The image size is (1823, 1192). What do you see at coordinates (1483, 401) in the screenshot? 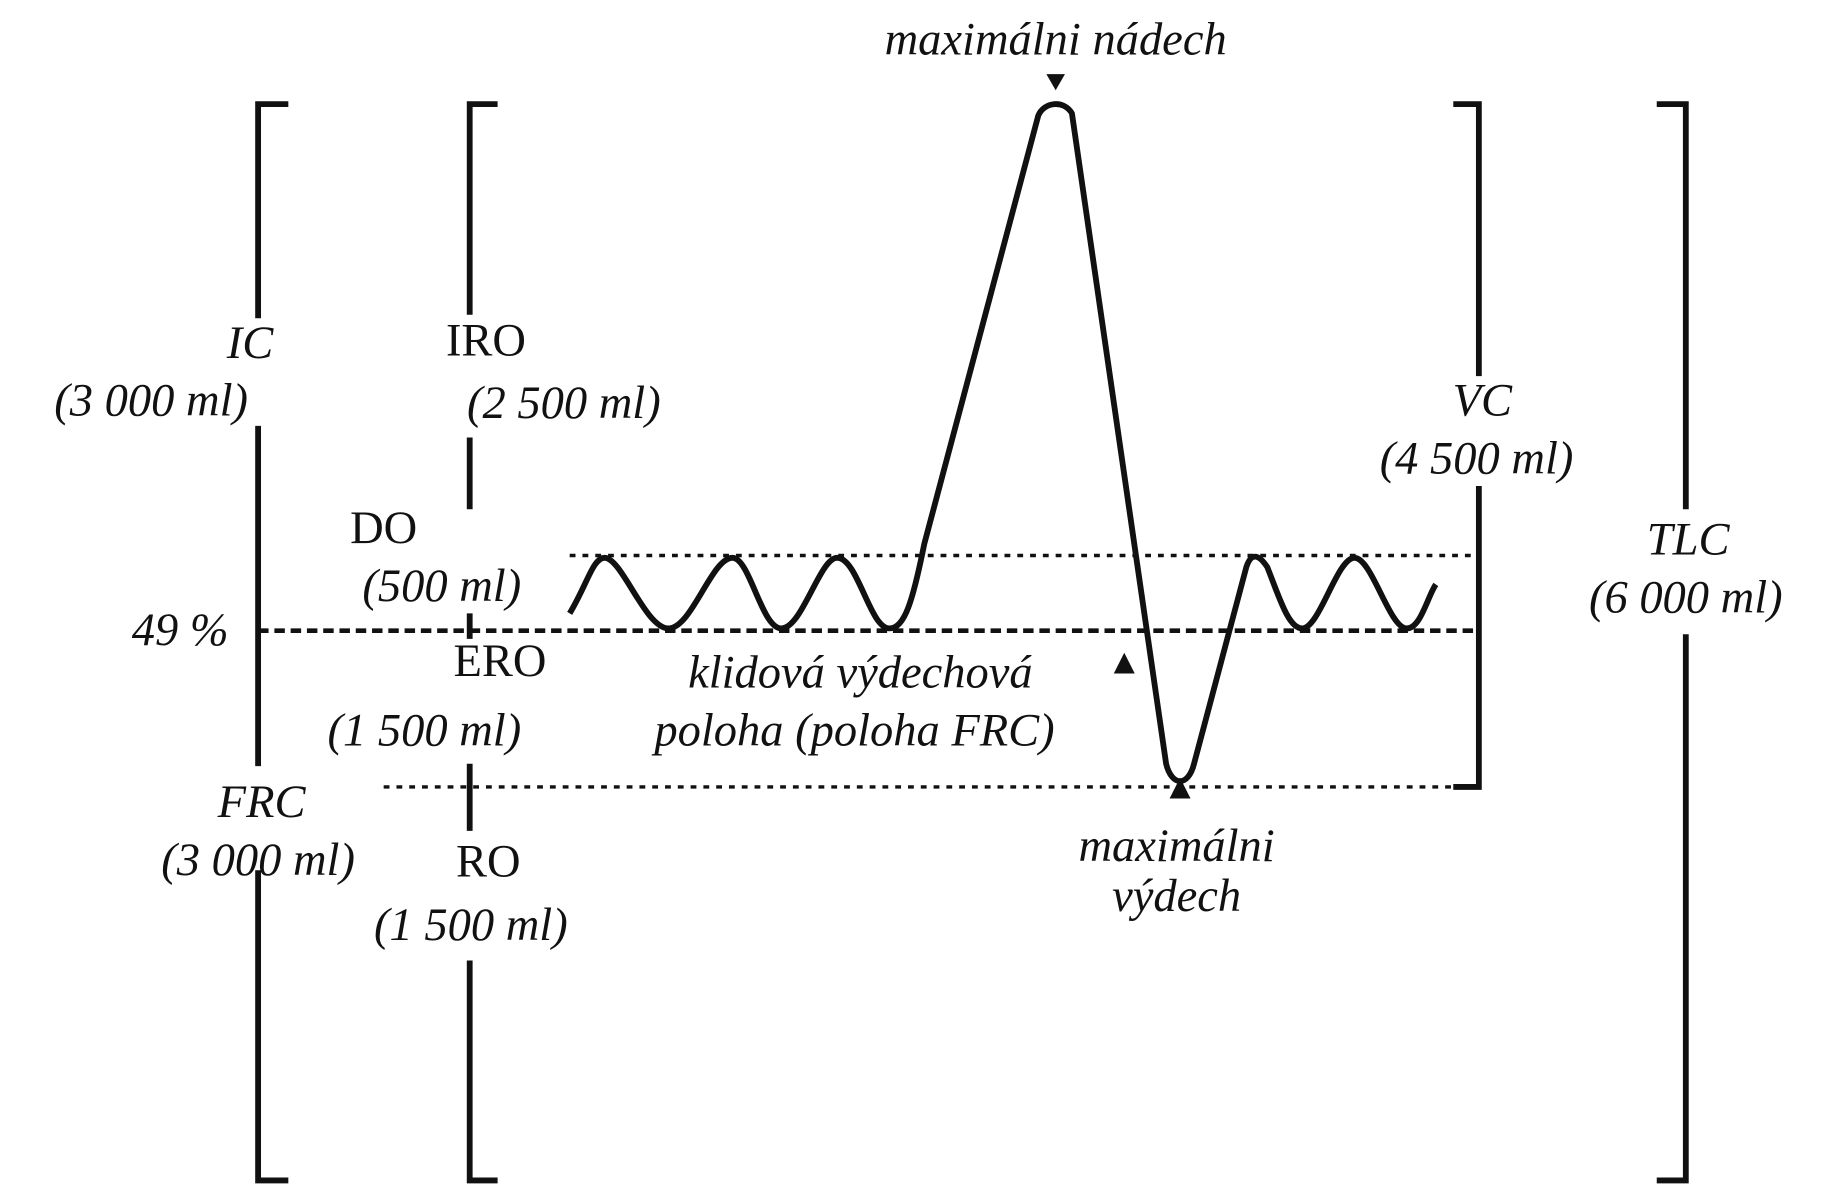
I see `vc-name: VC` at bounding box center [1483, 401].